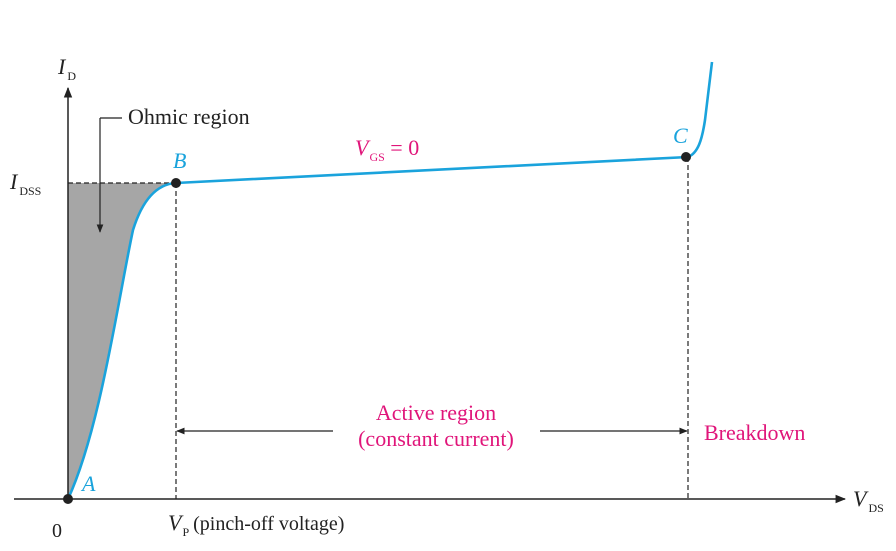  I want to click on point-c-label: C, so click(680, 135).